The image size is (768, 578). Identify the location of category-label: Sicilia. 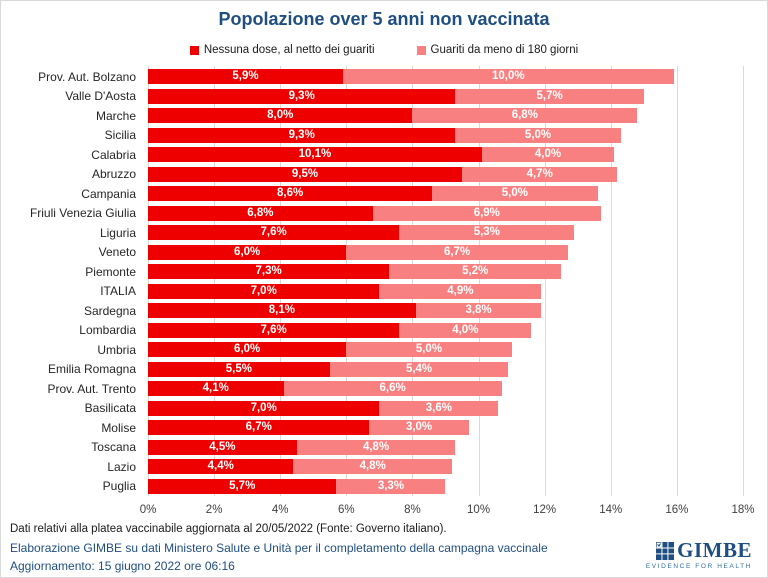
(120, 135).